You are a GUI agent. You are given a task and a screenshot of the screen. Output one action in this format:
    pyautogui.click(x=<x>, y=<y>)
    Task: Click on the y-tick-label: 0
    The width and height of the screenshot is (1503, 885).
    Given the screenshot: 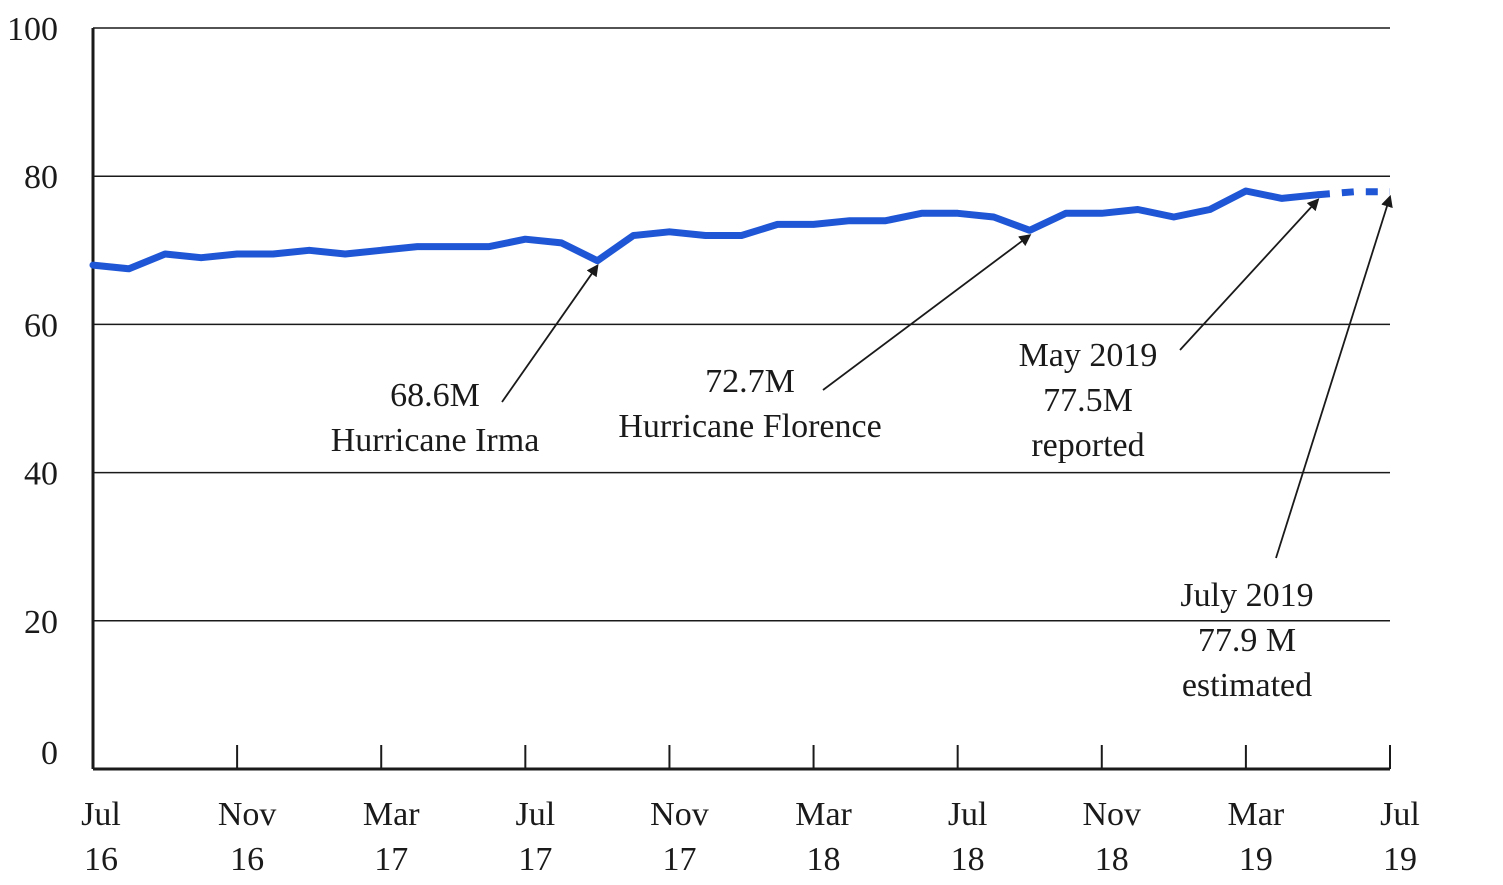 What is the action you would take?
    pyautogui.click(x=49, y=753)
    